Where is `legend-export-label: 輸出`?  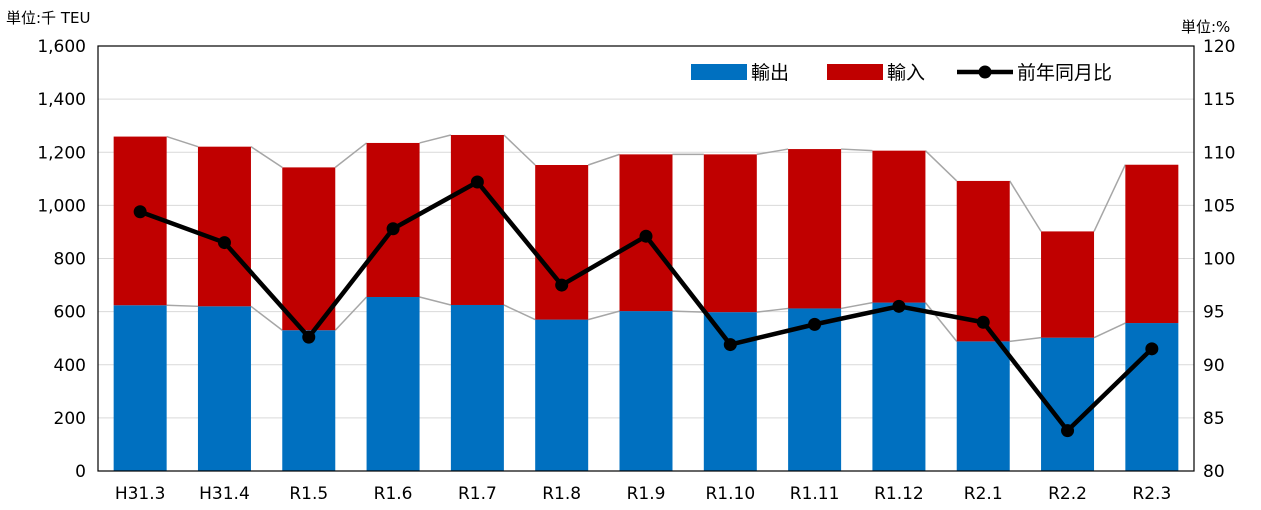 legend-export-label: 輸出 is located at coordinates (770, 73).